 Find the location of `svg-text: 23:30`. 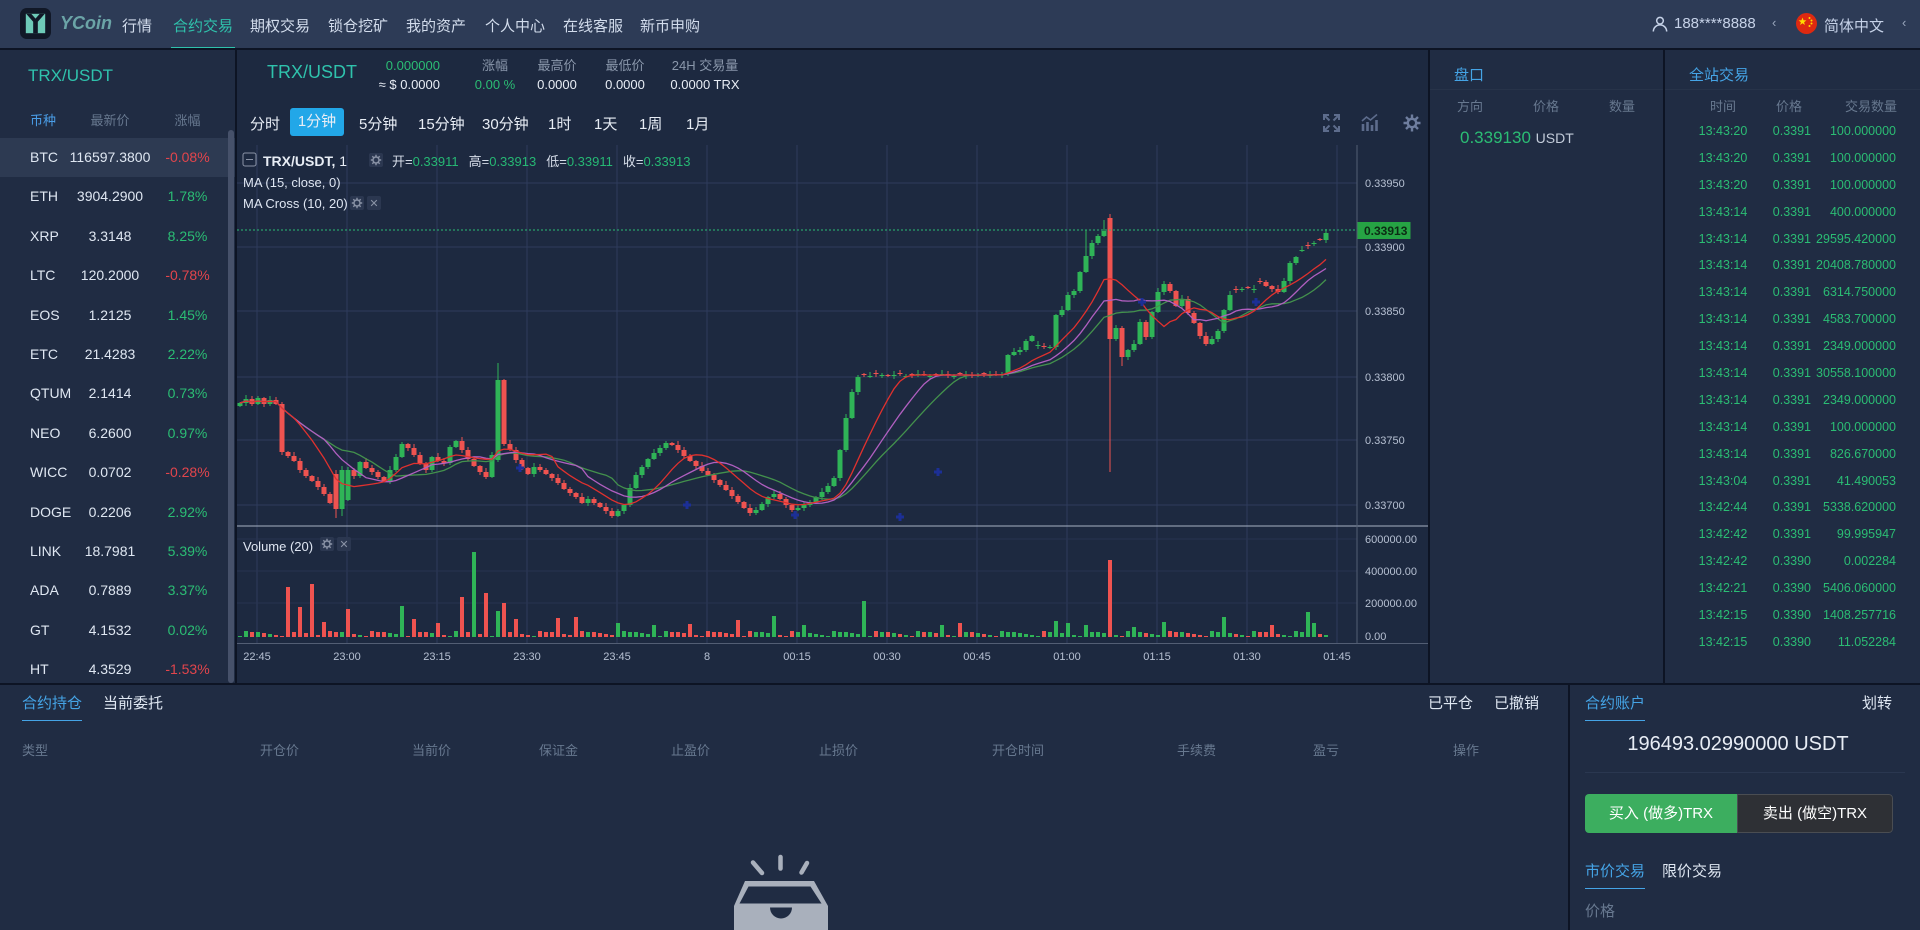

svg-text: 23:30 is located at coordinates (527, 657).